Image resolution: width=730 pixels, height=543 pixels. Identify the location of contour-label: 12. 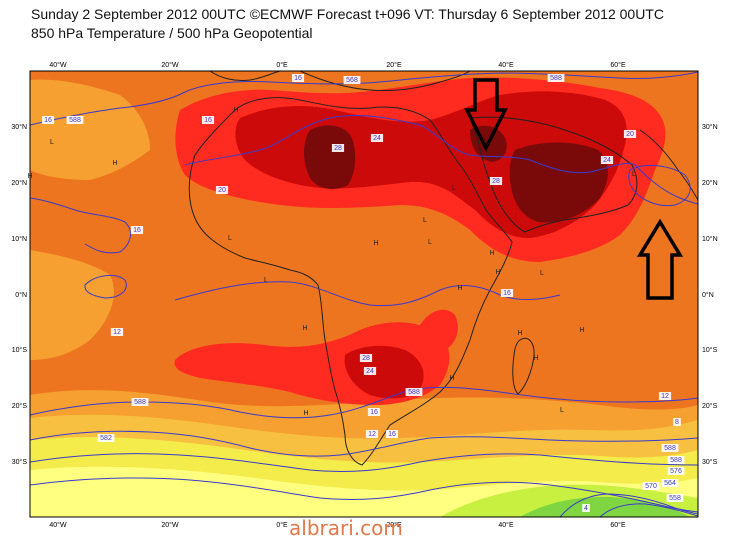
(117, 332).